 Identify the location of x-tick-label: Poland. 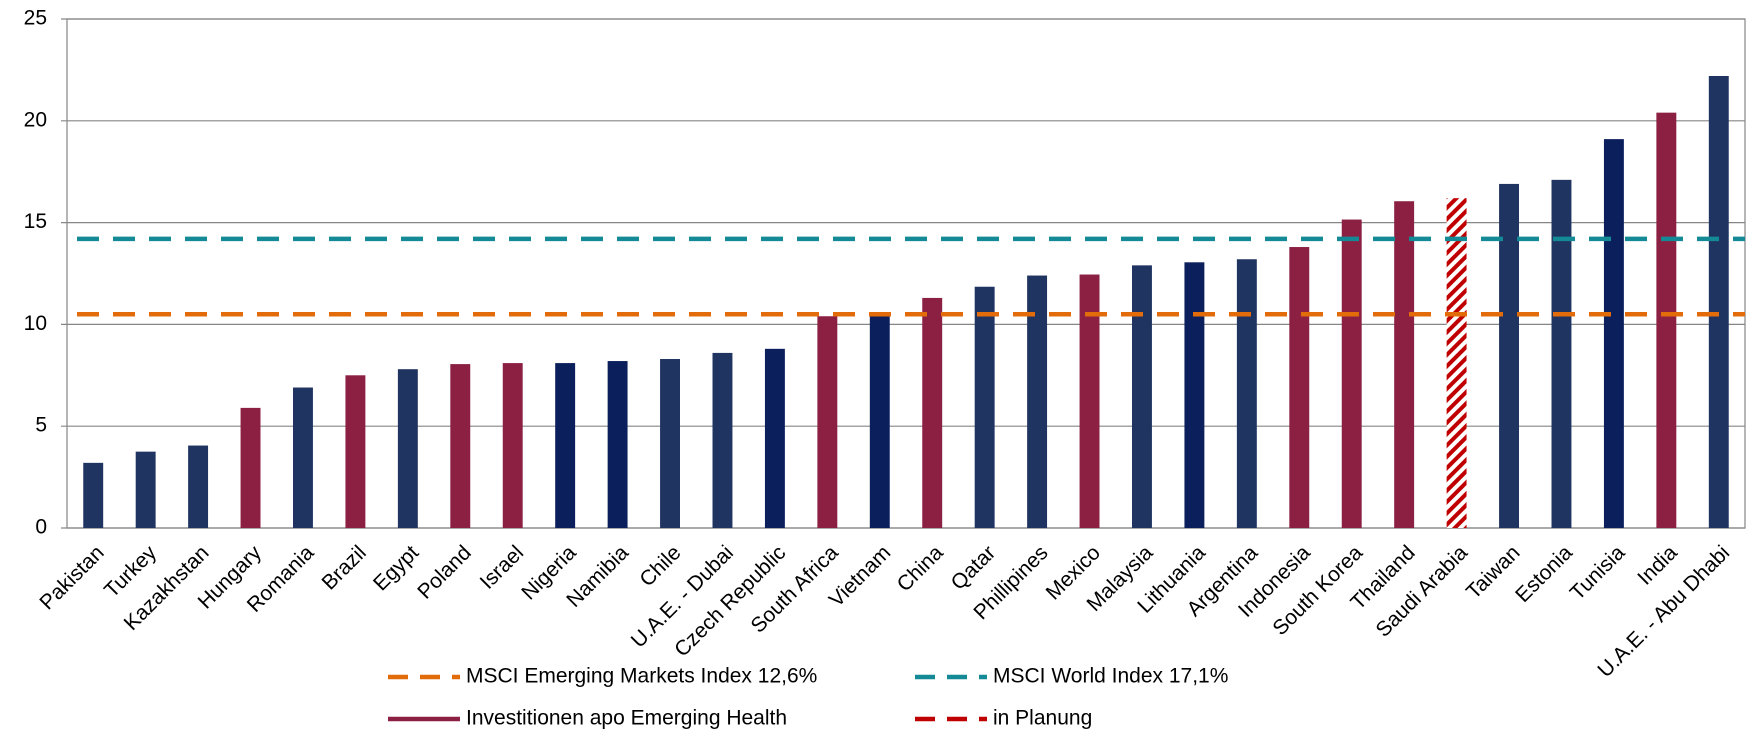
(444, 572).